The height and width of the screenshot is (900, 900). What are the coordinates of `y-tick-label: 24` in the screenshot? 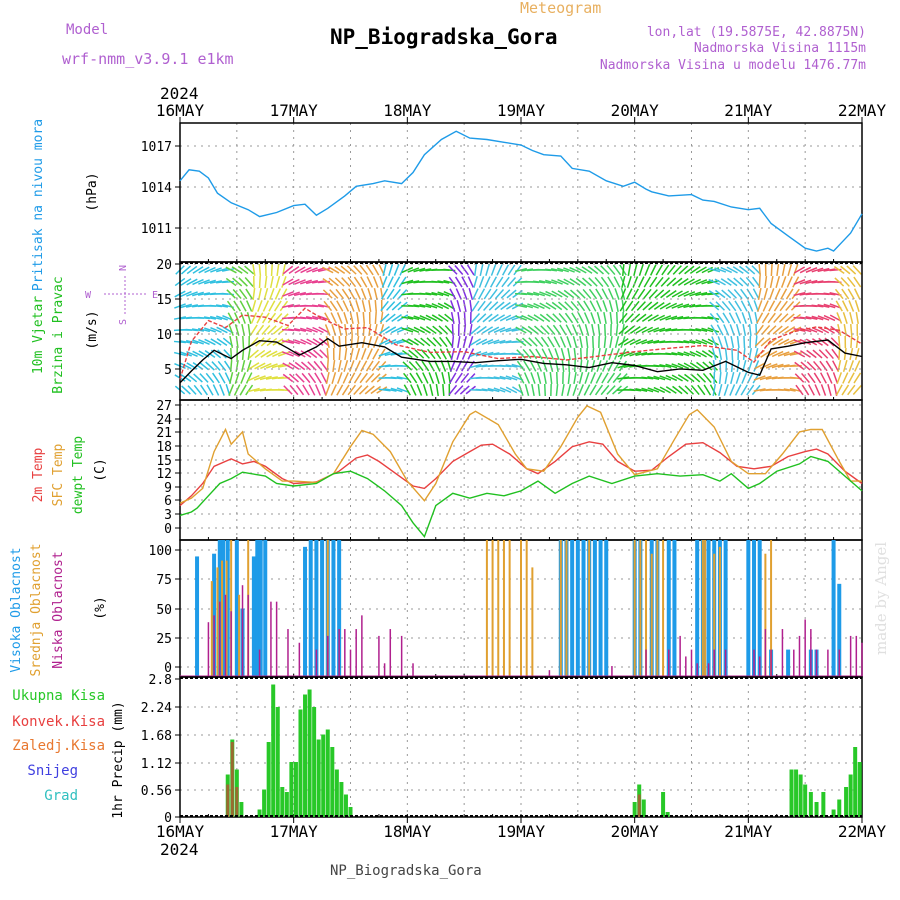 It's located at (164, 420).